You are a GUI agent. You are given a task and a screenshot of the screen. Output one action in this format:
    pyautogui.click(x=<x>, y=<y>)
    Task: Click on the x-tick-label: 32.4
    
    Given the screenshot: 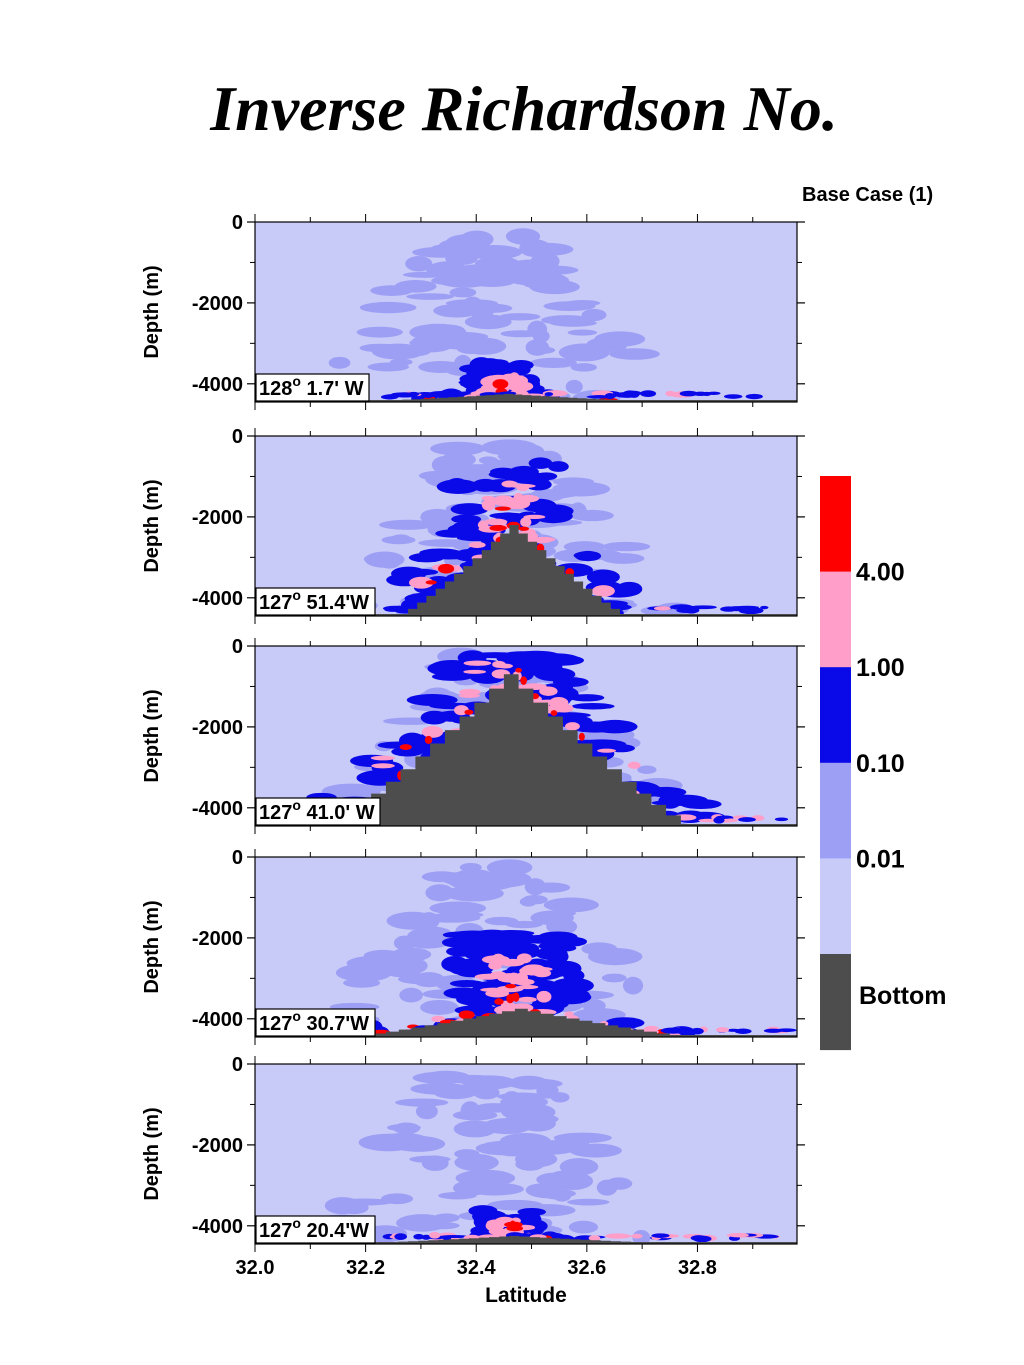 What is the action you would take?
    pyautogui.click(x=477, y=1268)
    